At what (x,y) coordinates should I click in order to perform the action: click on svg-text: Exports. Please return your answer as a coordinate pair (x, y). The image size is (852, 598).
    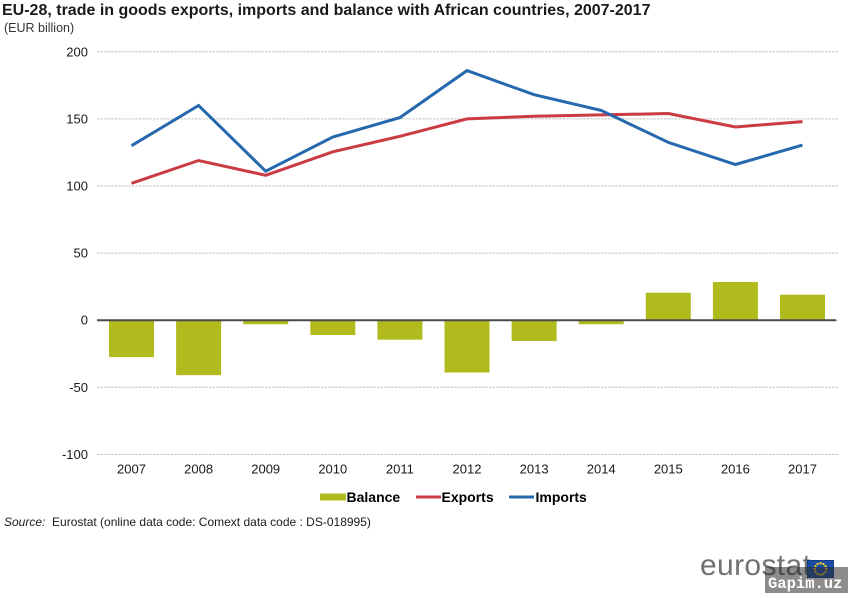
    Looking at the image, I should click on (468, 497).